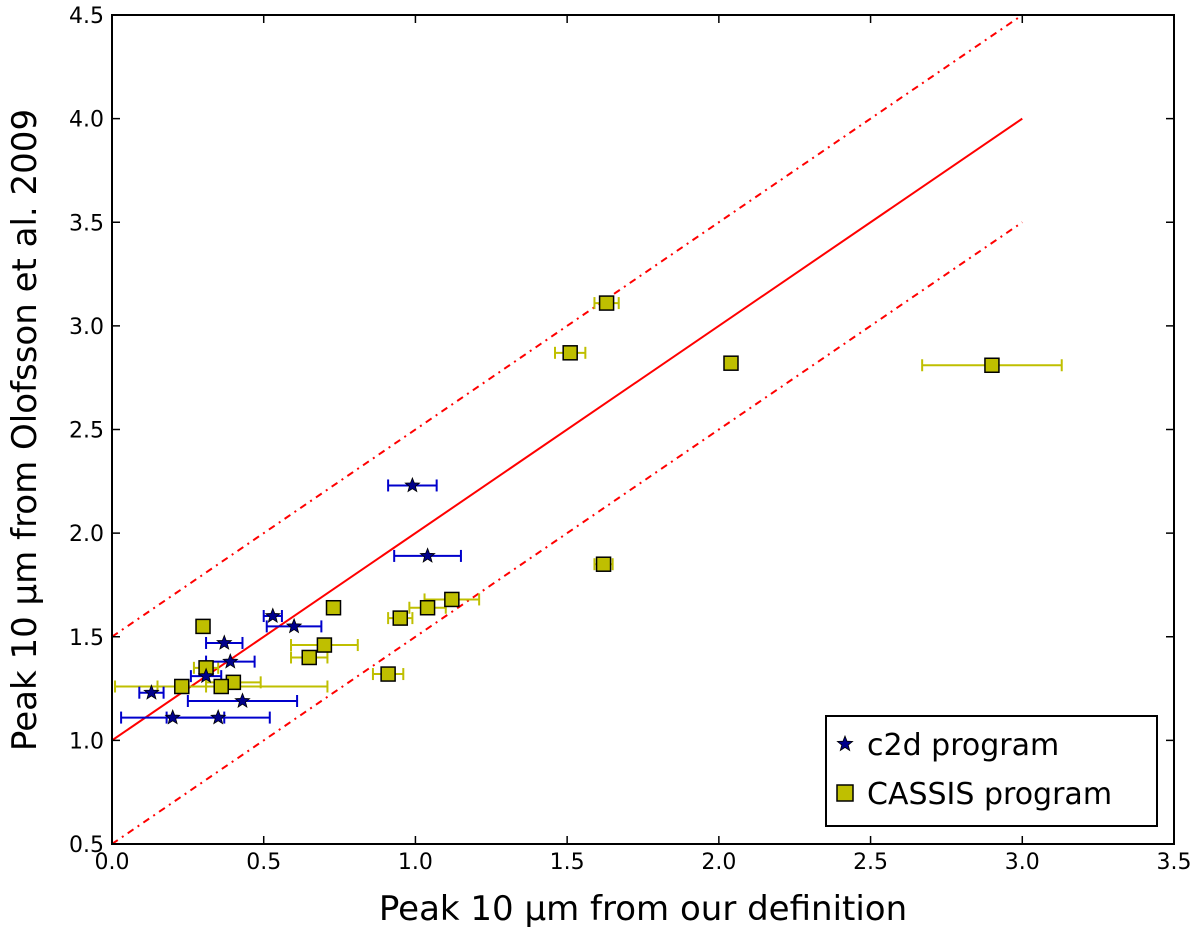  What do you see at coordinates (963, 745) in the screenshot?
I see `legend-c2d-label: c2d program` at bounding box center [963, 745].